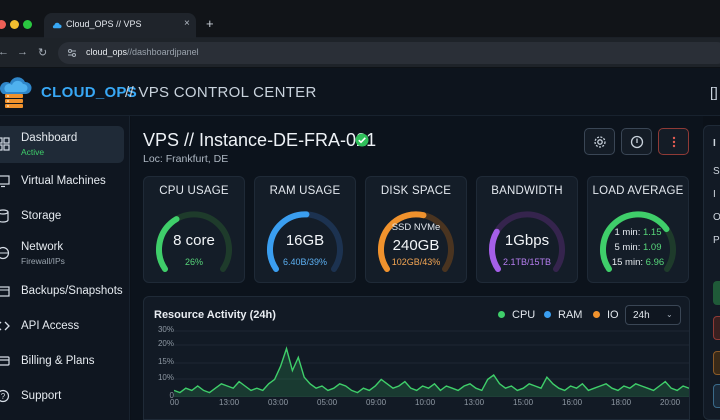 The width and height of the screenshot is (720, 420). I want to click on load-row: 5 min: 1.09, so click(638, 247).